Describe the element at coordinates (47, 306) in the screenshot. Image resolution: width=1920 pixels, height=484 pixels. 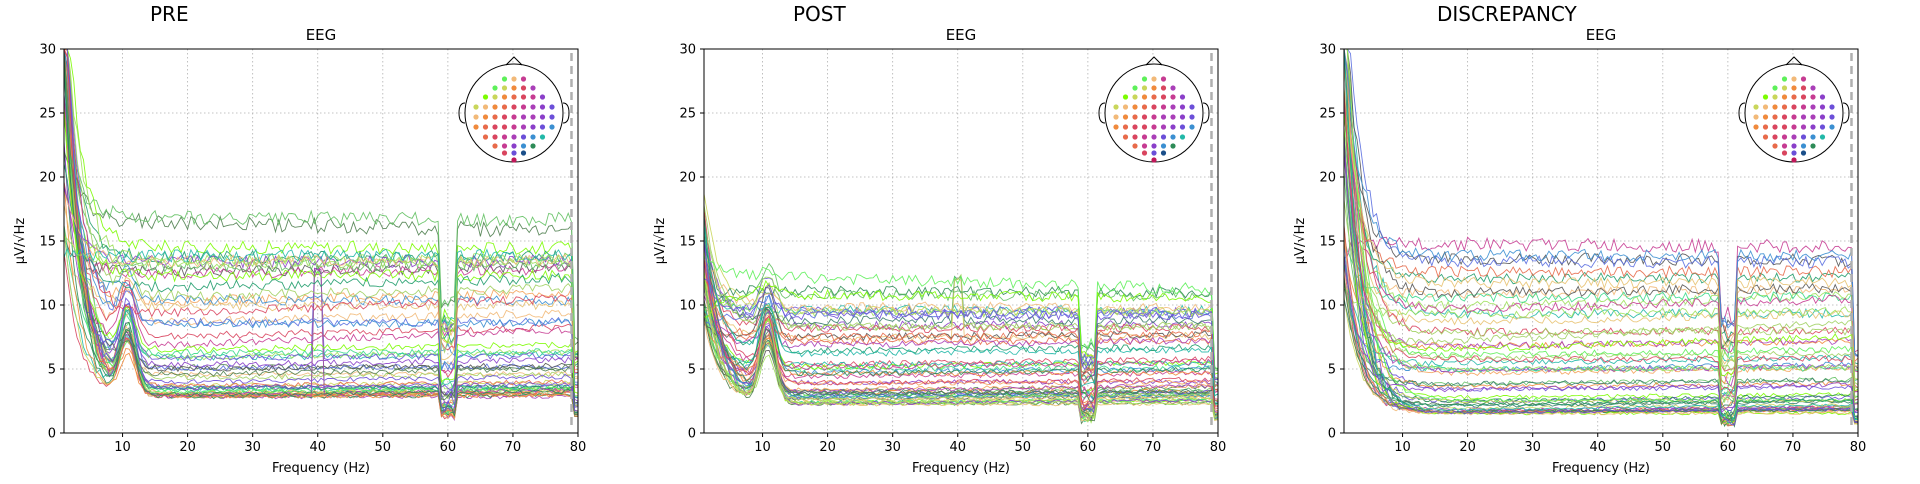
I see `y-tick-label: 10` at that location.